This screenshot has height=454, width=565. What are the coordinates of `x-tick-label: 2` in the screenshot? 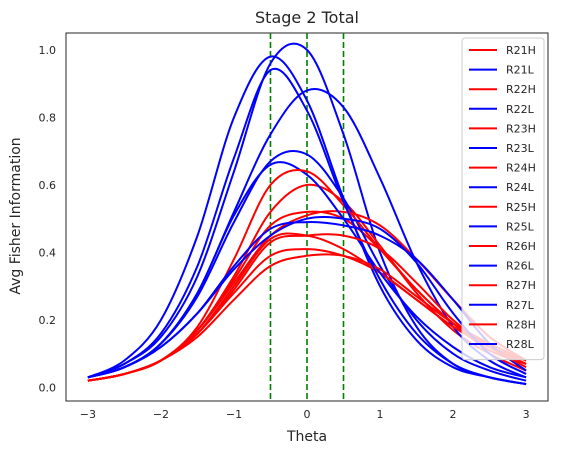 It's located at (453, 414).